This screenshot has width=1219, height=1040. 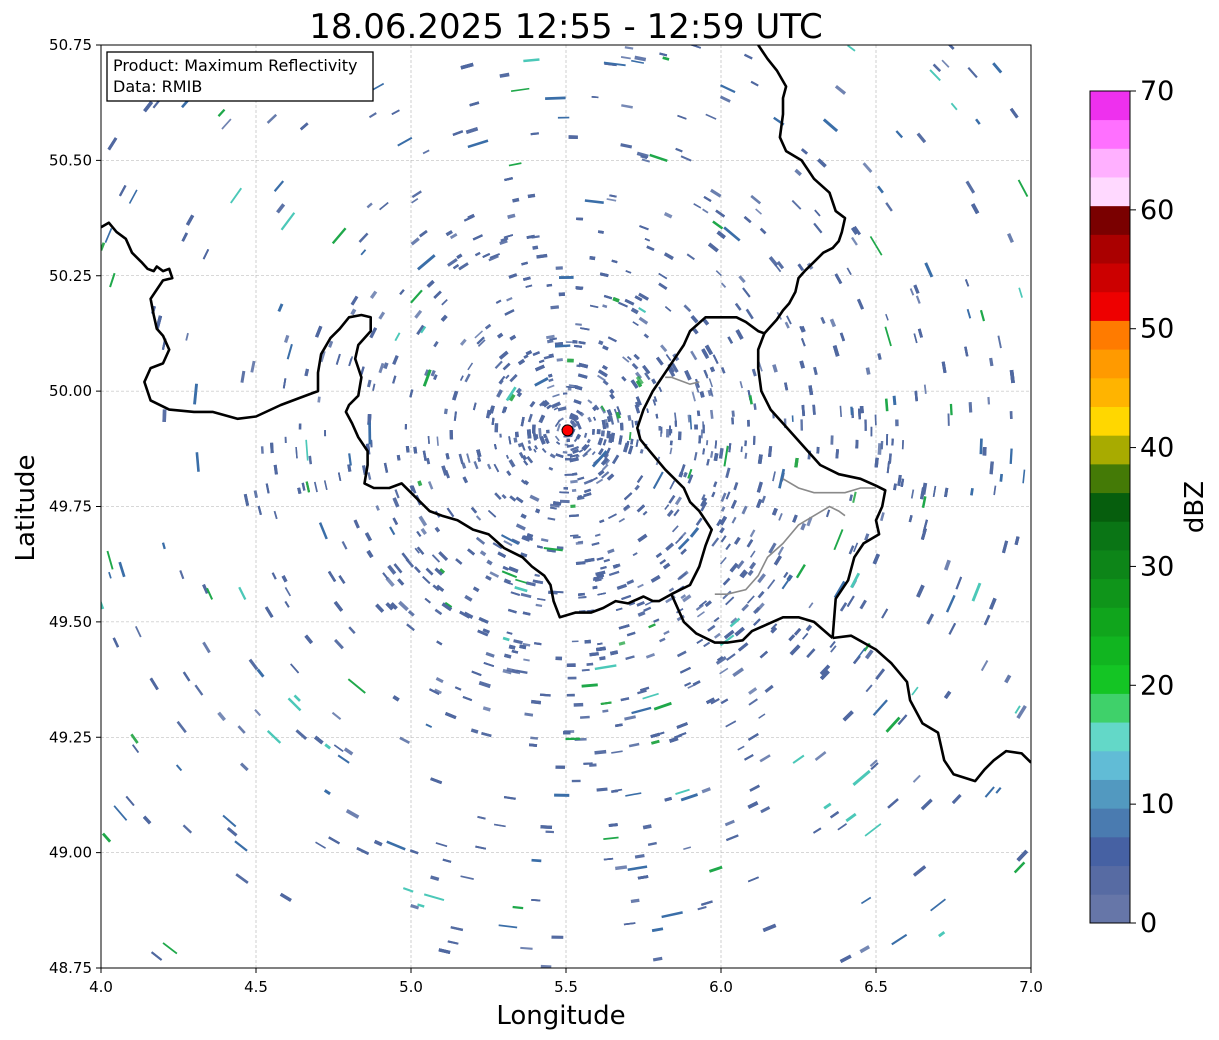 What do you see at coordinates (101, 987) in the screenshot?
I see `x-tick-label: 4.0` at bounding box center [101, 987].